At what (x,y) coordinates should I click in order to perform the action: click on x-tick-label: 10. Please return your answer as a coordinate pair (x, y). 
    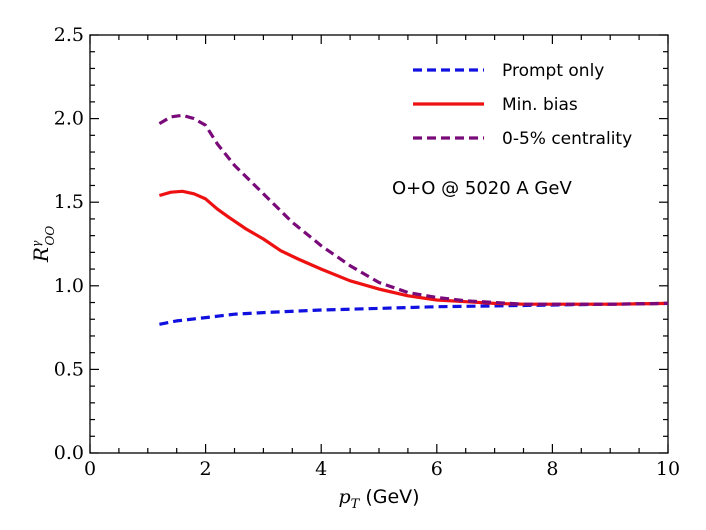
    Looking at the image, I should click on (668, 469).